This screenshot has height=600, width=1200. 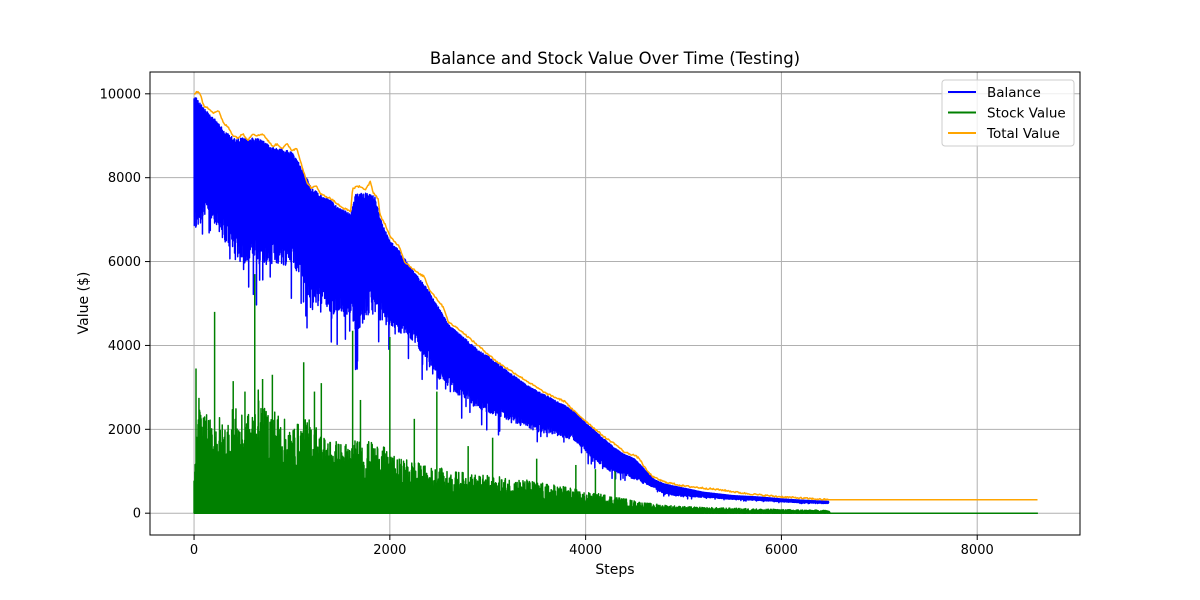 What do you see at coordinates (124, 262) in the screenshot?
I see `y-tick-label: 6000` at bounding box center [124, 262].